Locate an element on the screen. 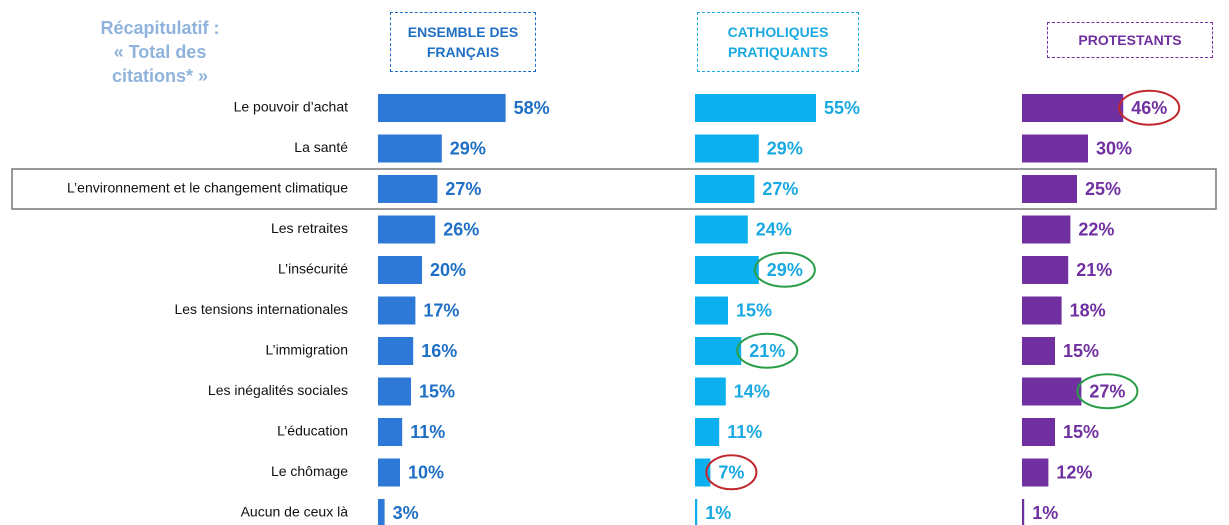 Image resolution: width=1229 pixels, height=525 pixels. chart-title: Récapitulatif : « Total des citations* » is located at coordinates (160, 52).